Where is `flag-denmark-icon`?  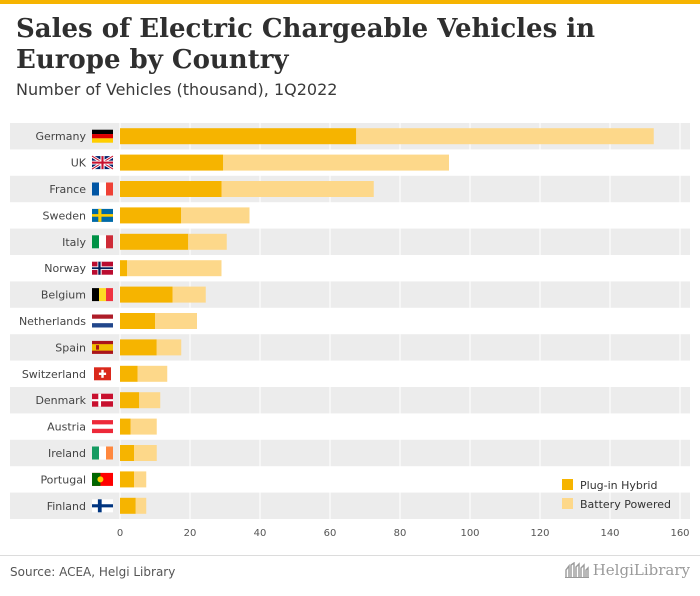 flag-denmark-icon is located at coordinates (102, 400).